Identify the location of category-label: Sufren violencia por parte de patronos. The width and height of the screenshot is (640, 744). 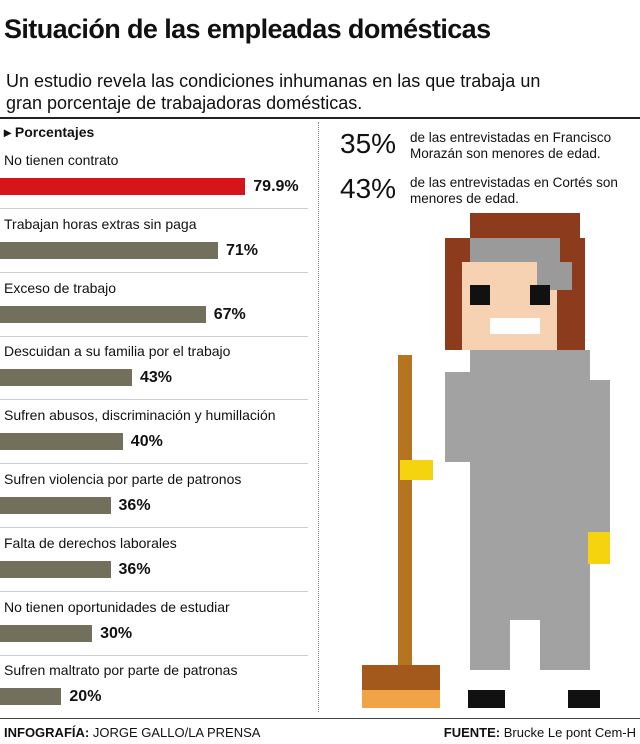
(123, 479).